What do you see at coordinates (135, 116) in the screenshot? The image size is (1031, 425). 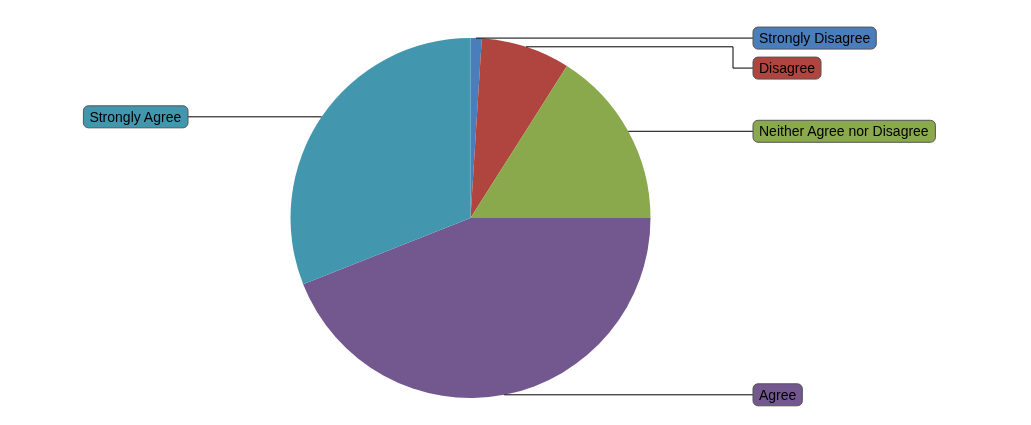 I see `slice-label: Strongly Agree` at bounding box center [135, 116].